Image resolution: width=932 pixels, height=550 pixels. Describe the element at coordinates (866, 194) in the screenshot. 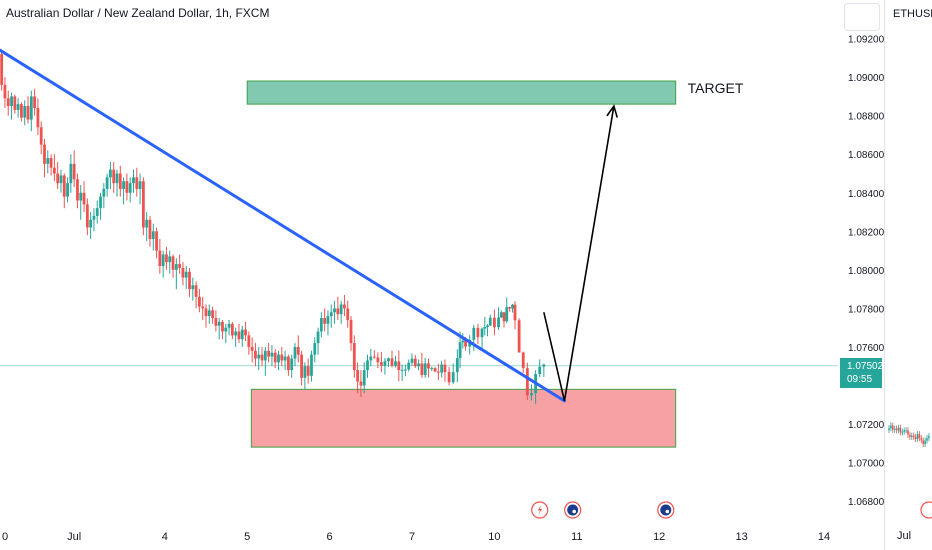

I see `y-tick-label: 1.08400` at that location.